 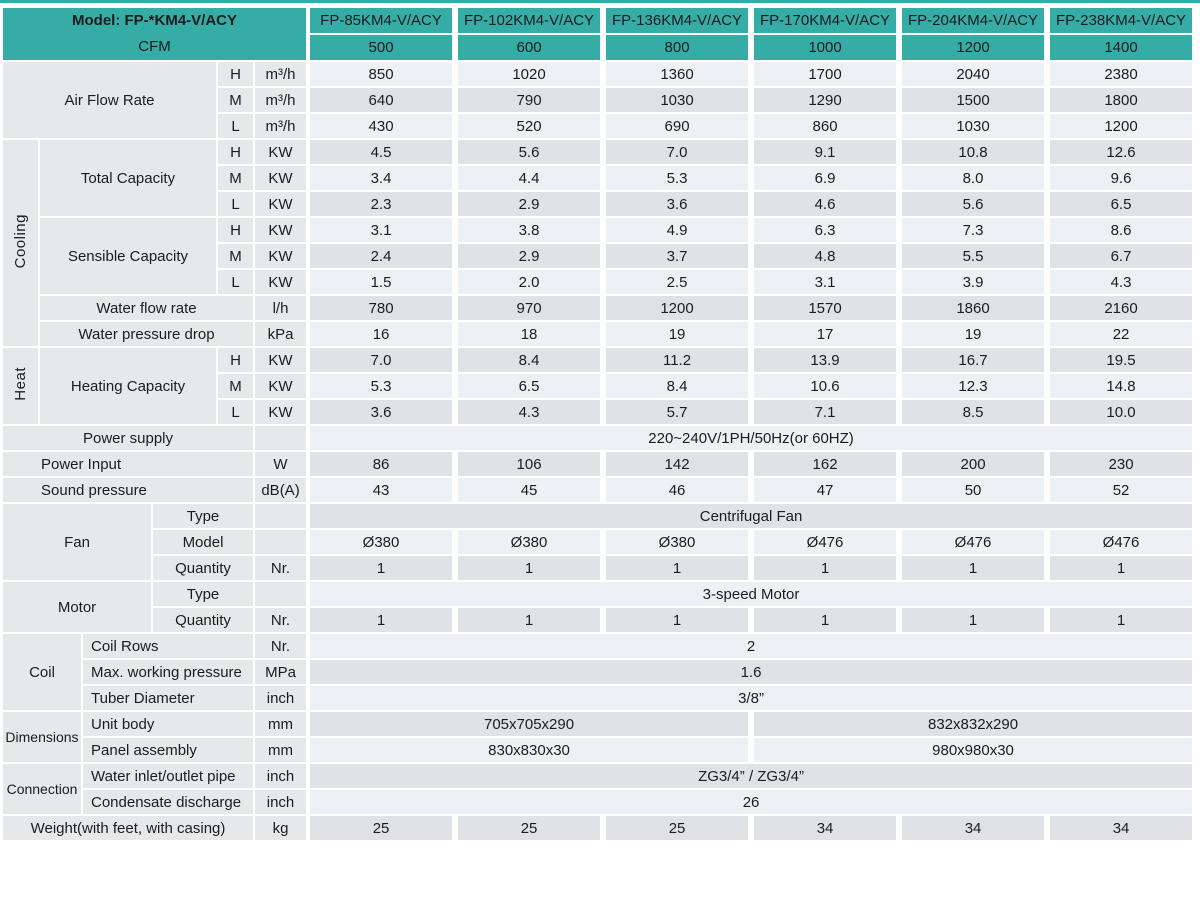 What do you see at coordinates (128, 178) in the screenshot?
I see `row-label: Total Capacity` at bounding box center [128, 178].